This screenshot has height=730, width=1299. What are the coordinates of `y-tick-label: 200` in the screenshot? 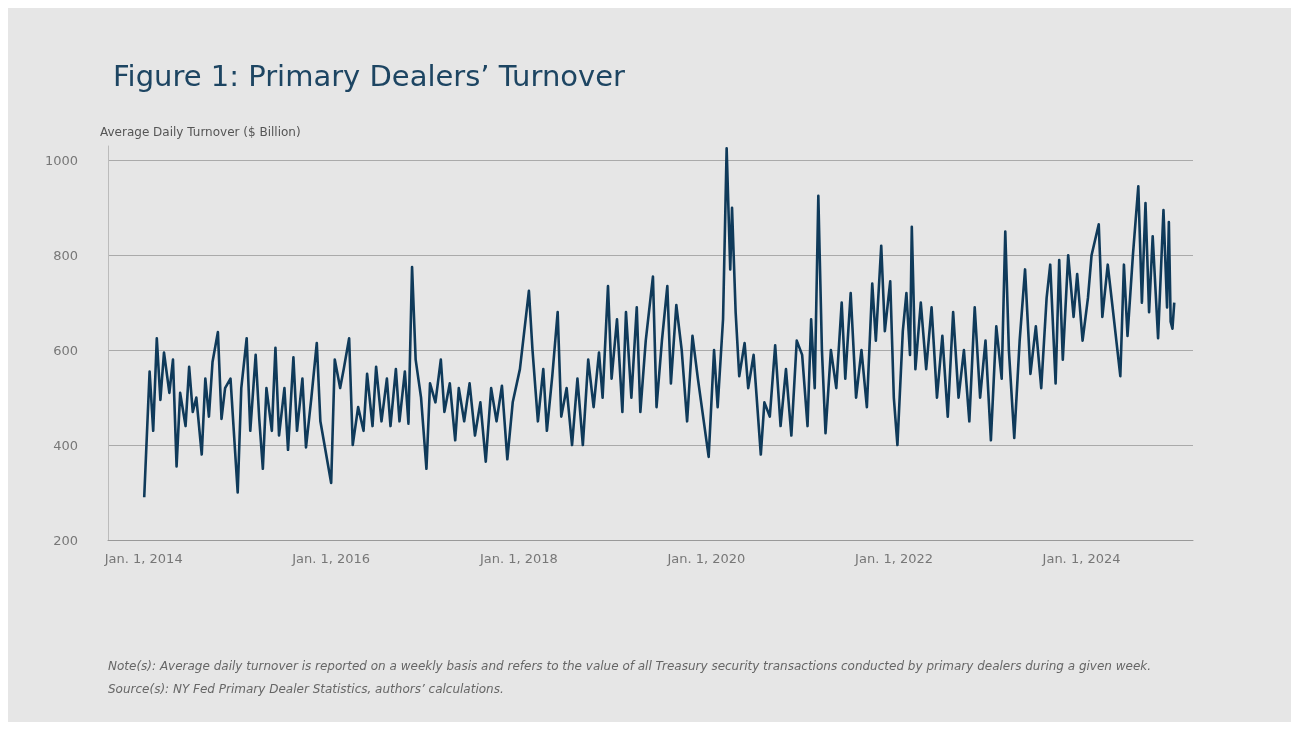 It's located at (65, 540).